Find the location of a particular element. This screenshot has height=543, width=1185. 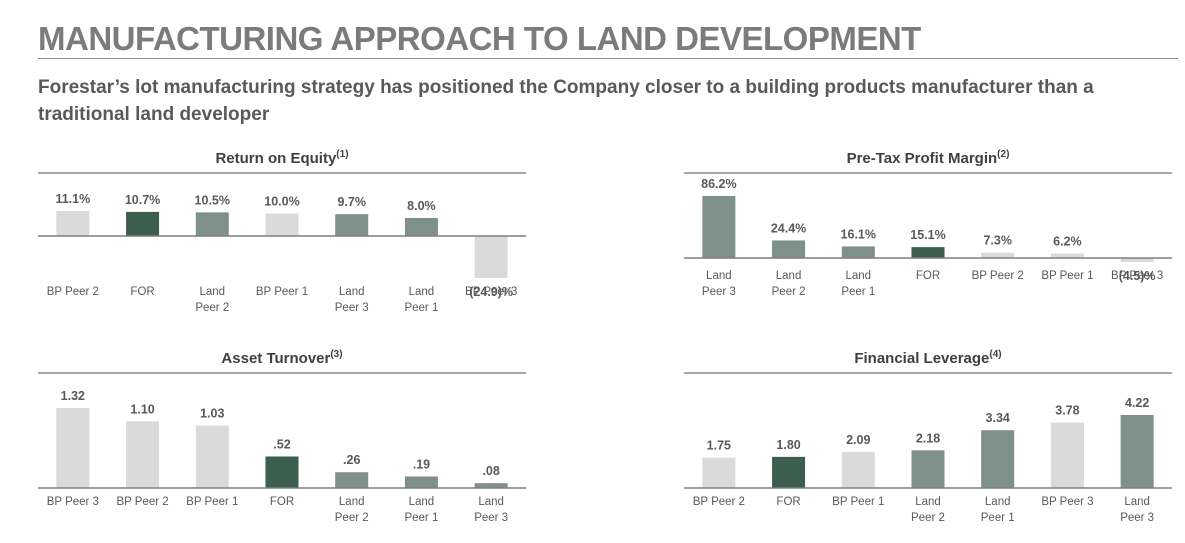

chart-title-text: Financial Leverage is located at coordinates (921, 358).